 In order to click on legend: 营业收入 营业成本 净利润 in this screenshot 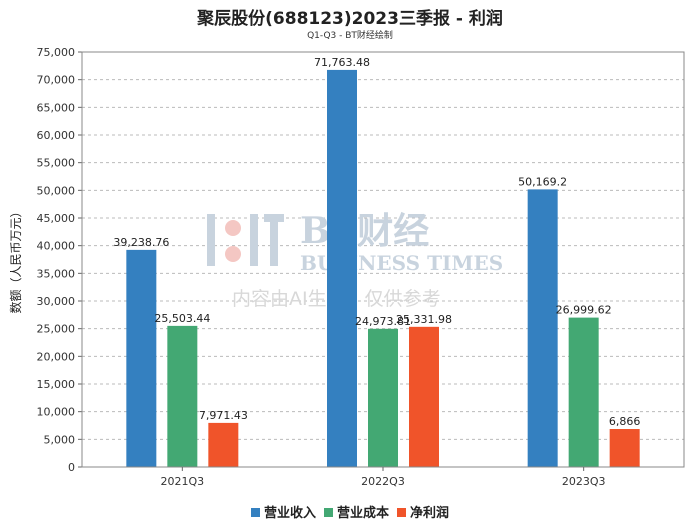, I will do `click(350, 511)`.